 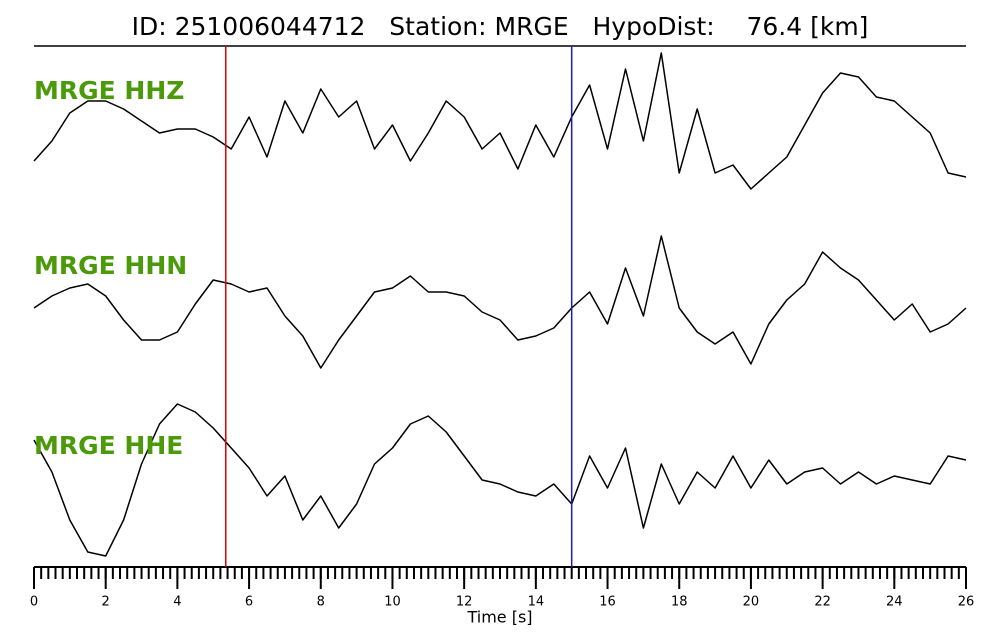 I want to click on trace-label: MRGE HHN, so click(x=110, y=265).